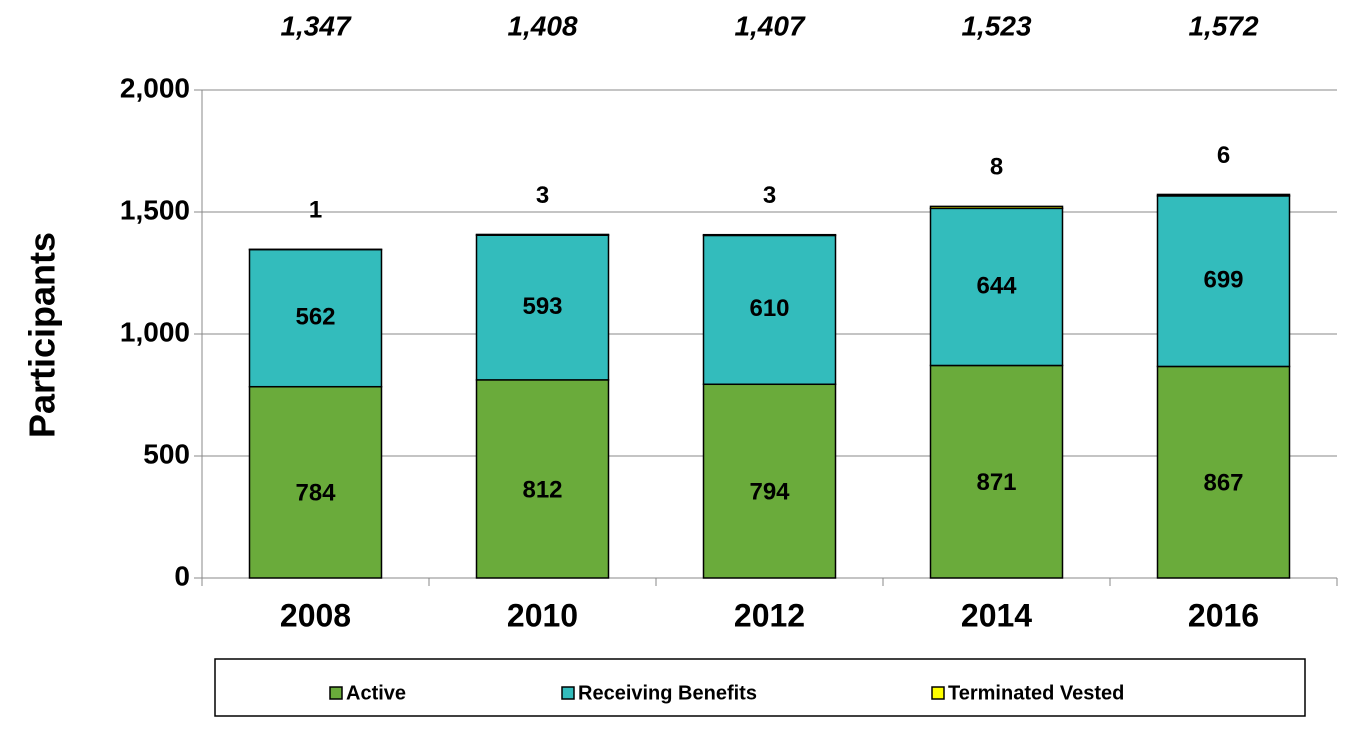 Image resolution: width=1357 pixels, height=743 pixels. I want to click on legend-box, so click(760, 687).